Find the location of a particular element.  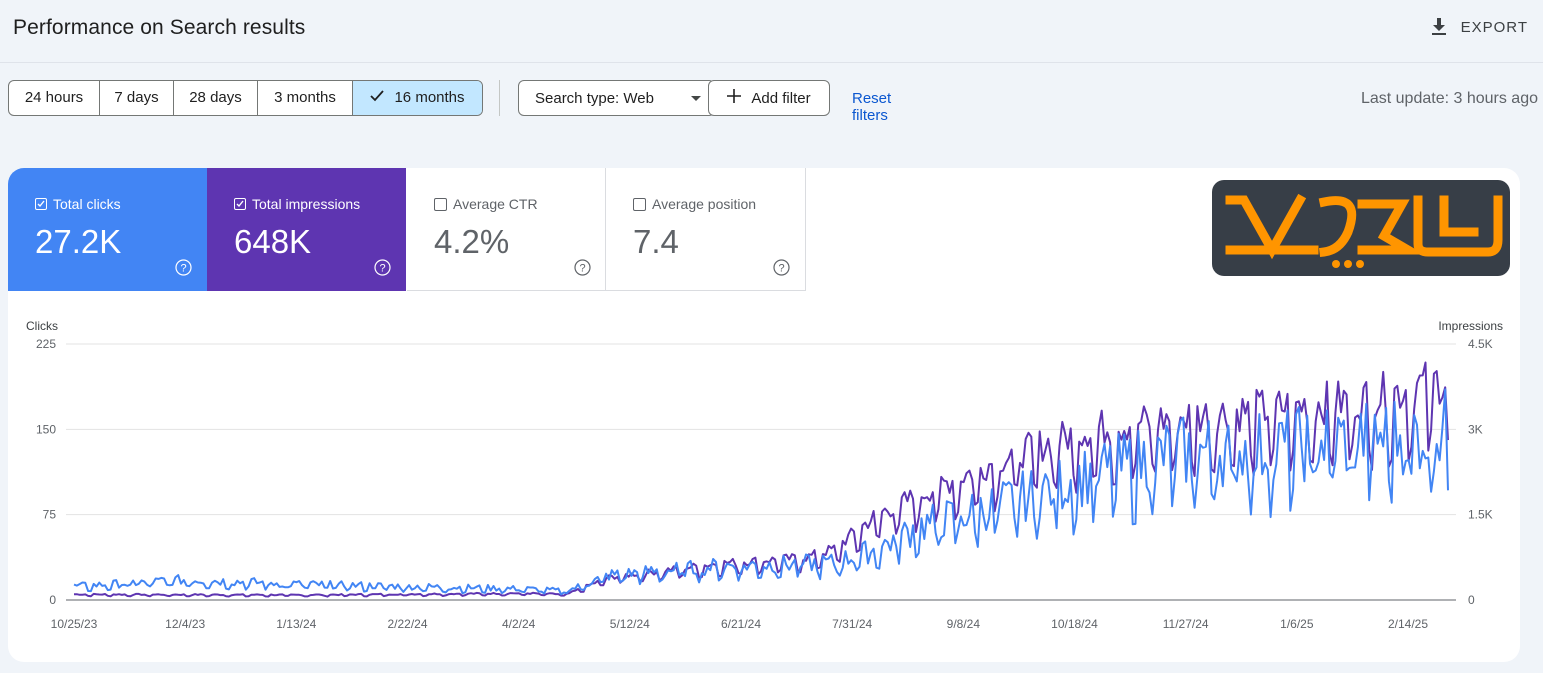

range-24-hours: 24 hours is located at coordinates (54, 98).